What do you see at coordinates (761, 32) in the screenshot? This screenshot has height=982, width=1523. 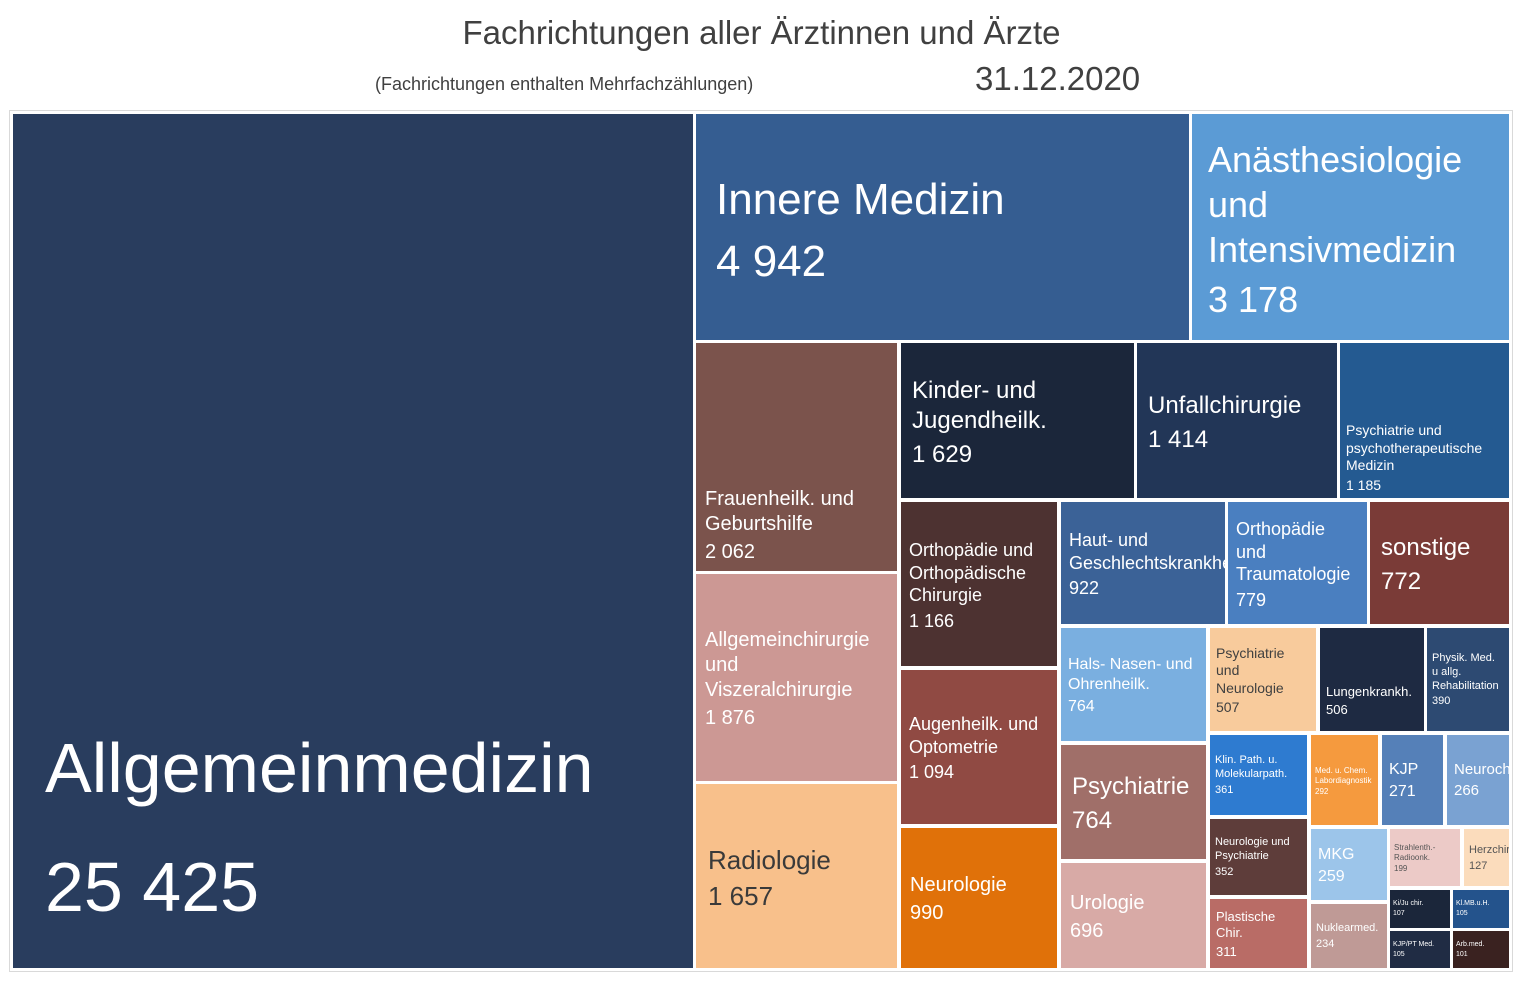 I see `chart-title: Fachrichtungen aller Ärztinnen und Ärzte` at bounding box center [761, 32].